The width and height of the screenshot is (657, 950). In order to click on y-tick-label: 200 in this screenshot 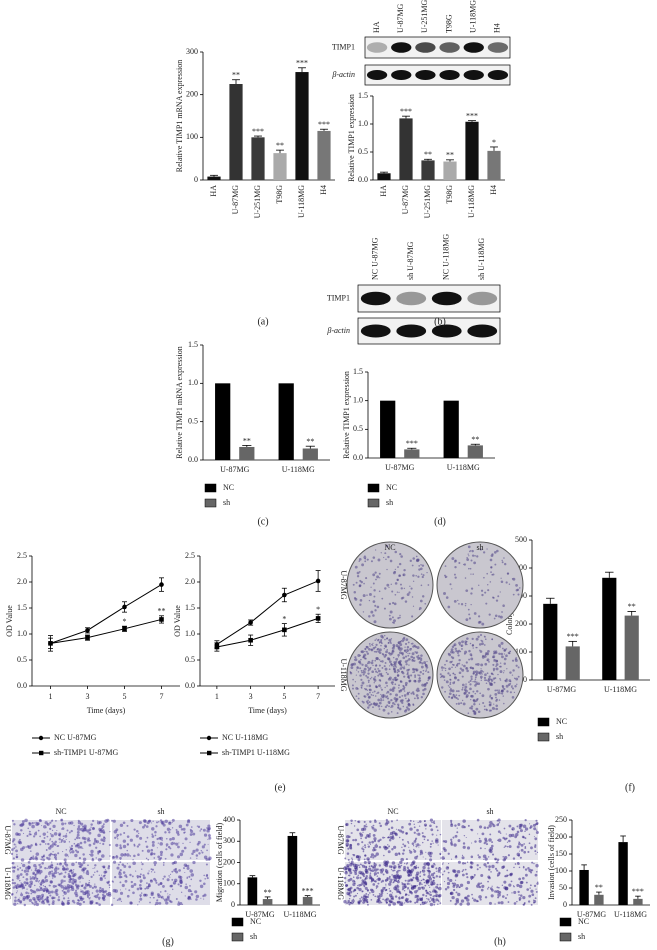, I will do `click(521, 623)`.